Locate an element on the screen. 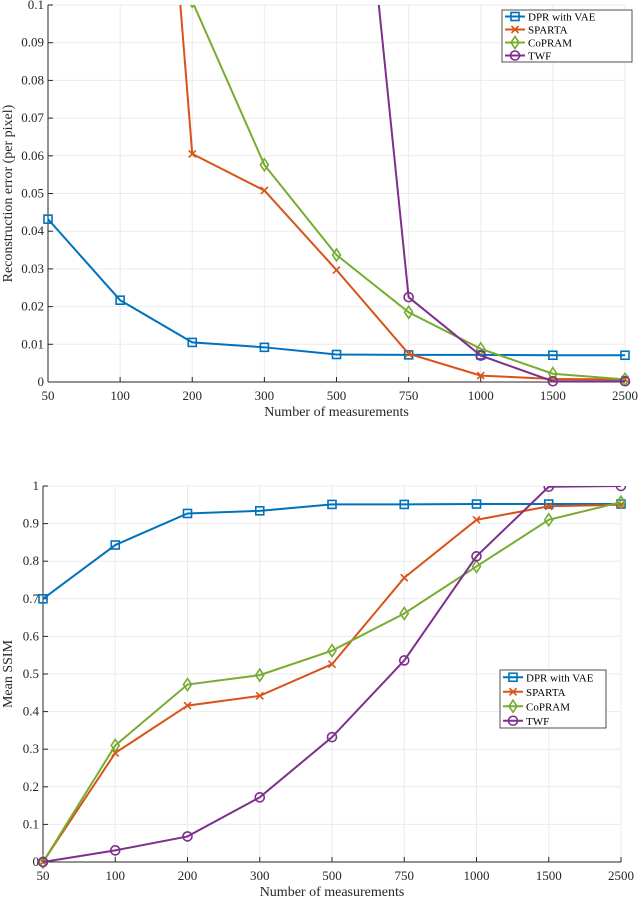  y-tick-label: 0.8 is located at coordinates (31, 560).